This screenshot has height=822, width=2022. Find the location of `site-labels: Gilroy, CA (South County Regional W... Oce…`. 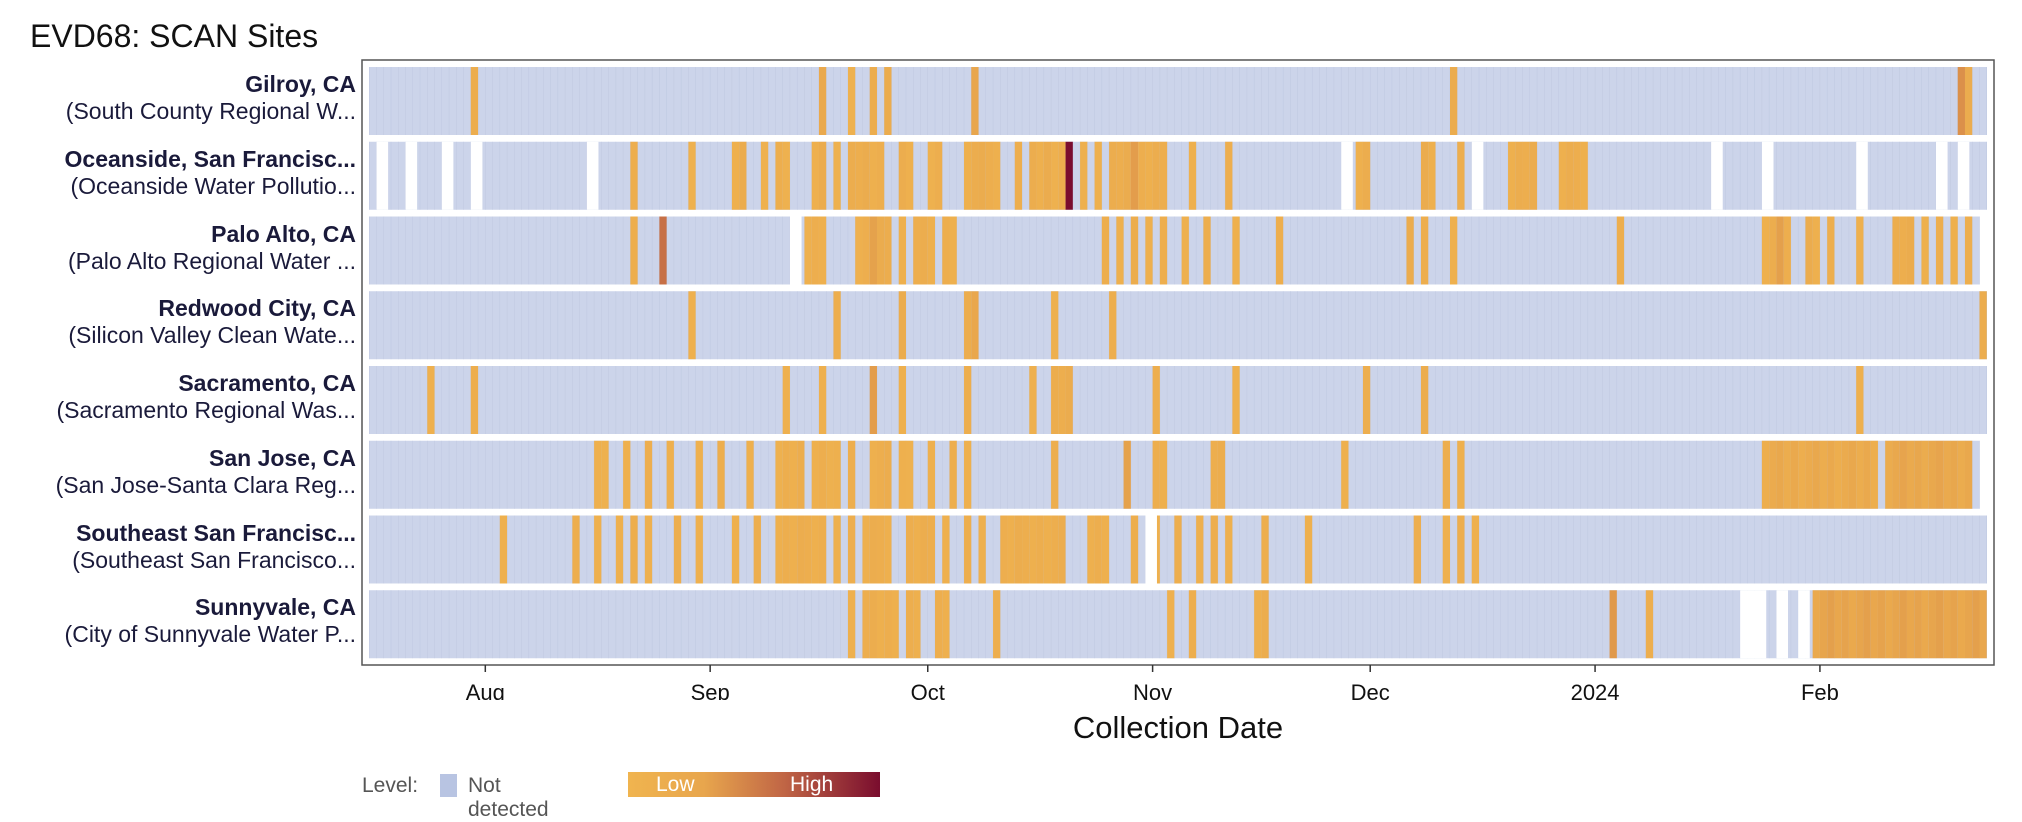

site-labels: Gilroy, CA (South County Regional W... Oce… is located at coordinates (178, 350).